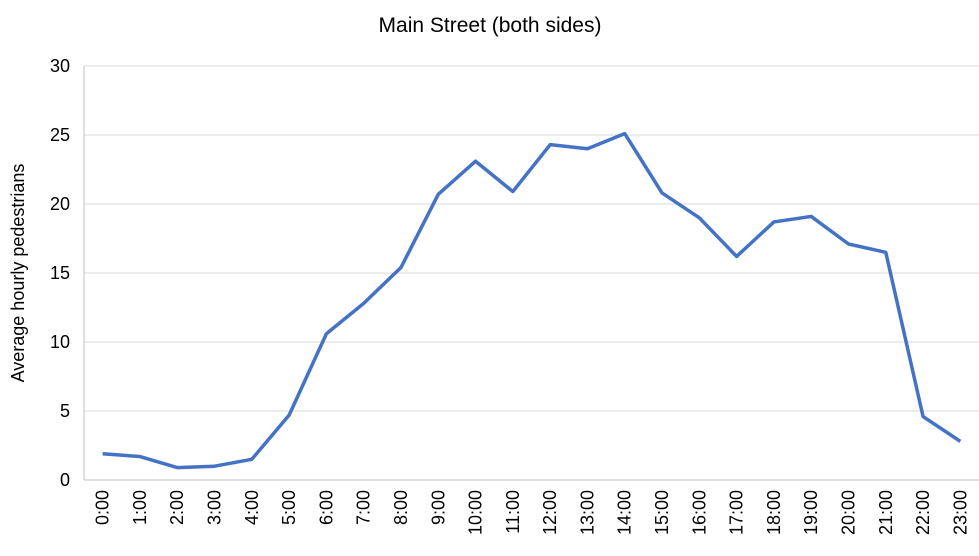 The image size is (979, 556). Describe the element at coordinates (960, 512) in the screenshot. I see `x-tick-label: 23:00` at that location.